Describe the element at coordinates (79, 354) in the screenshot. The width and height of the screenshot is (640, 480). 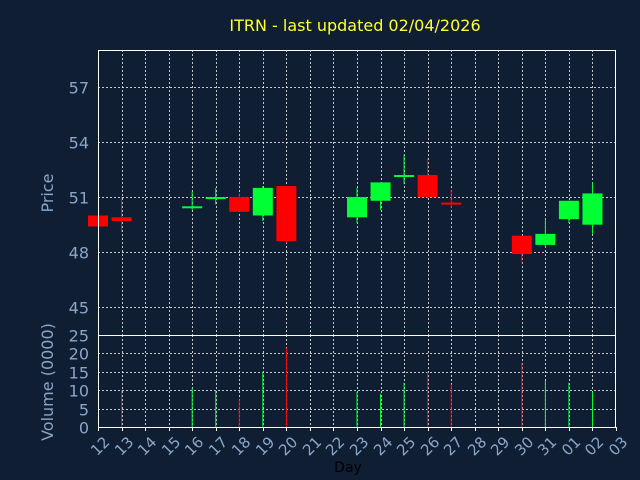
I see `volume-tick-label: 20` at that location.